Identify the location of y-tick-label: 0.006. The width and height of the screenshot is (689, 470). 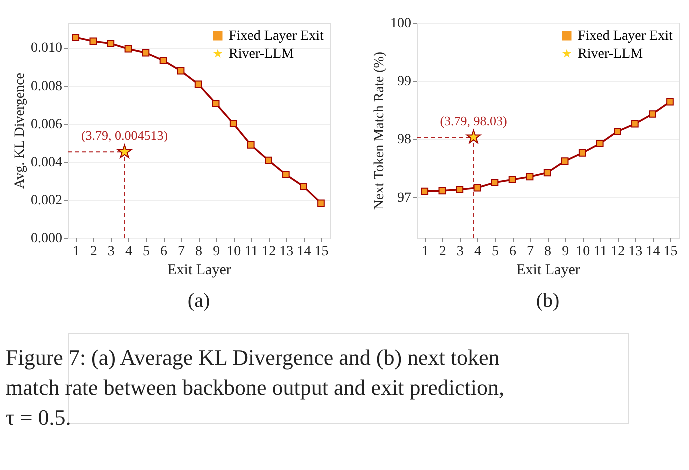
(46, 124).